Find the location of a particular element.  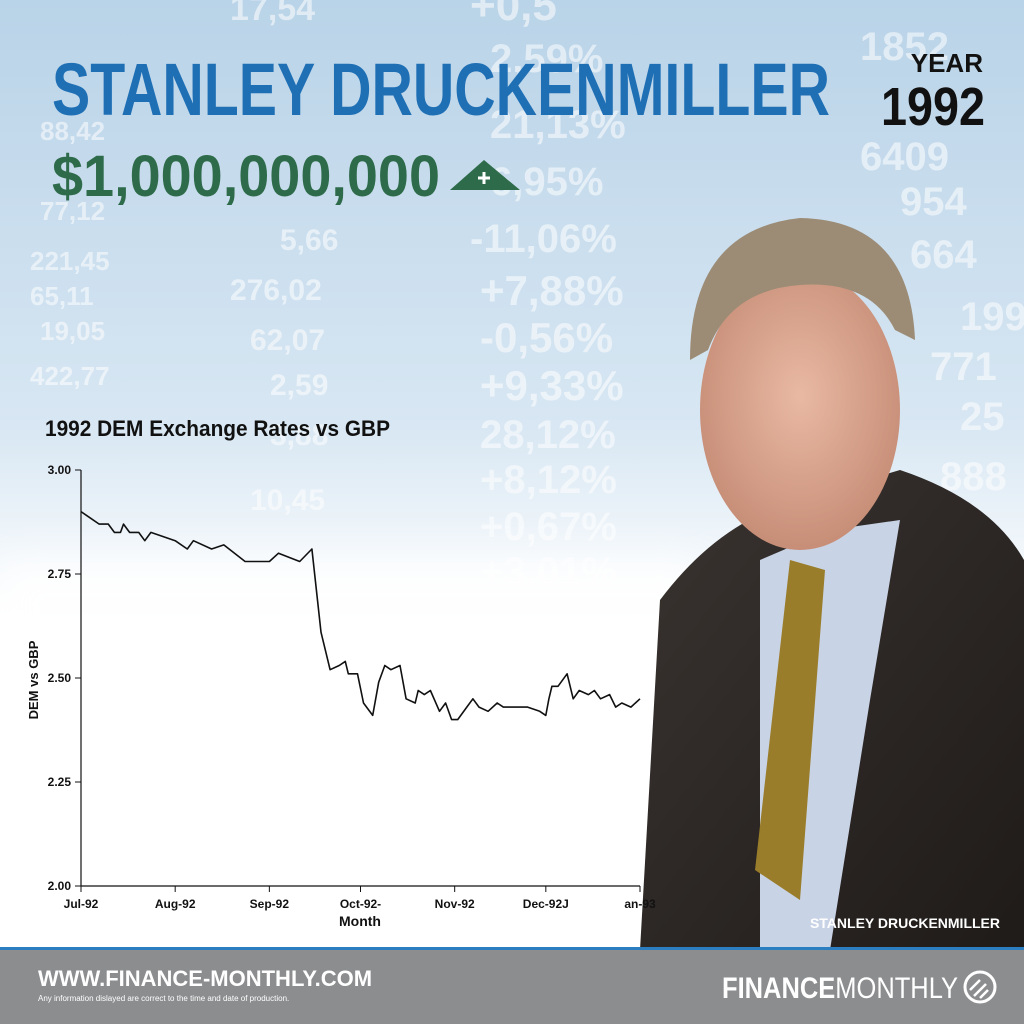

x-tick-label: Sep-92 is located at coordinates (270, 904).